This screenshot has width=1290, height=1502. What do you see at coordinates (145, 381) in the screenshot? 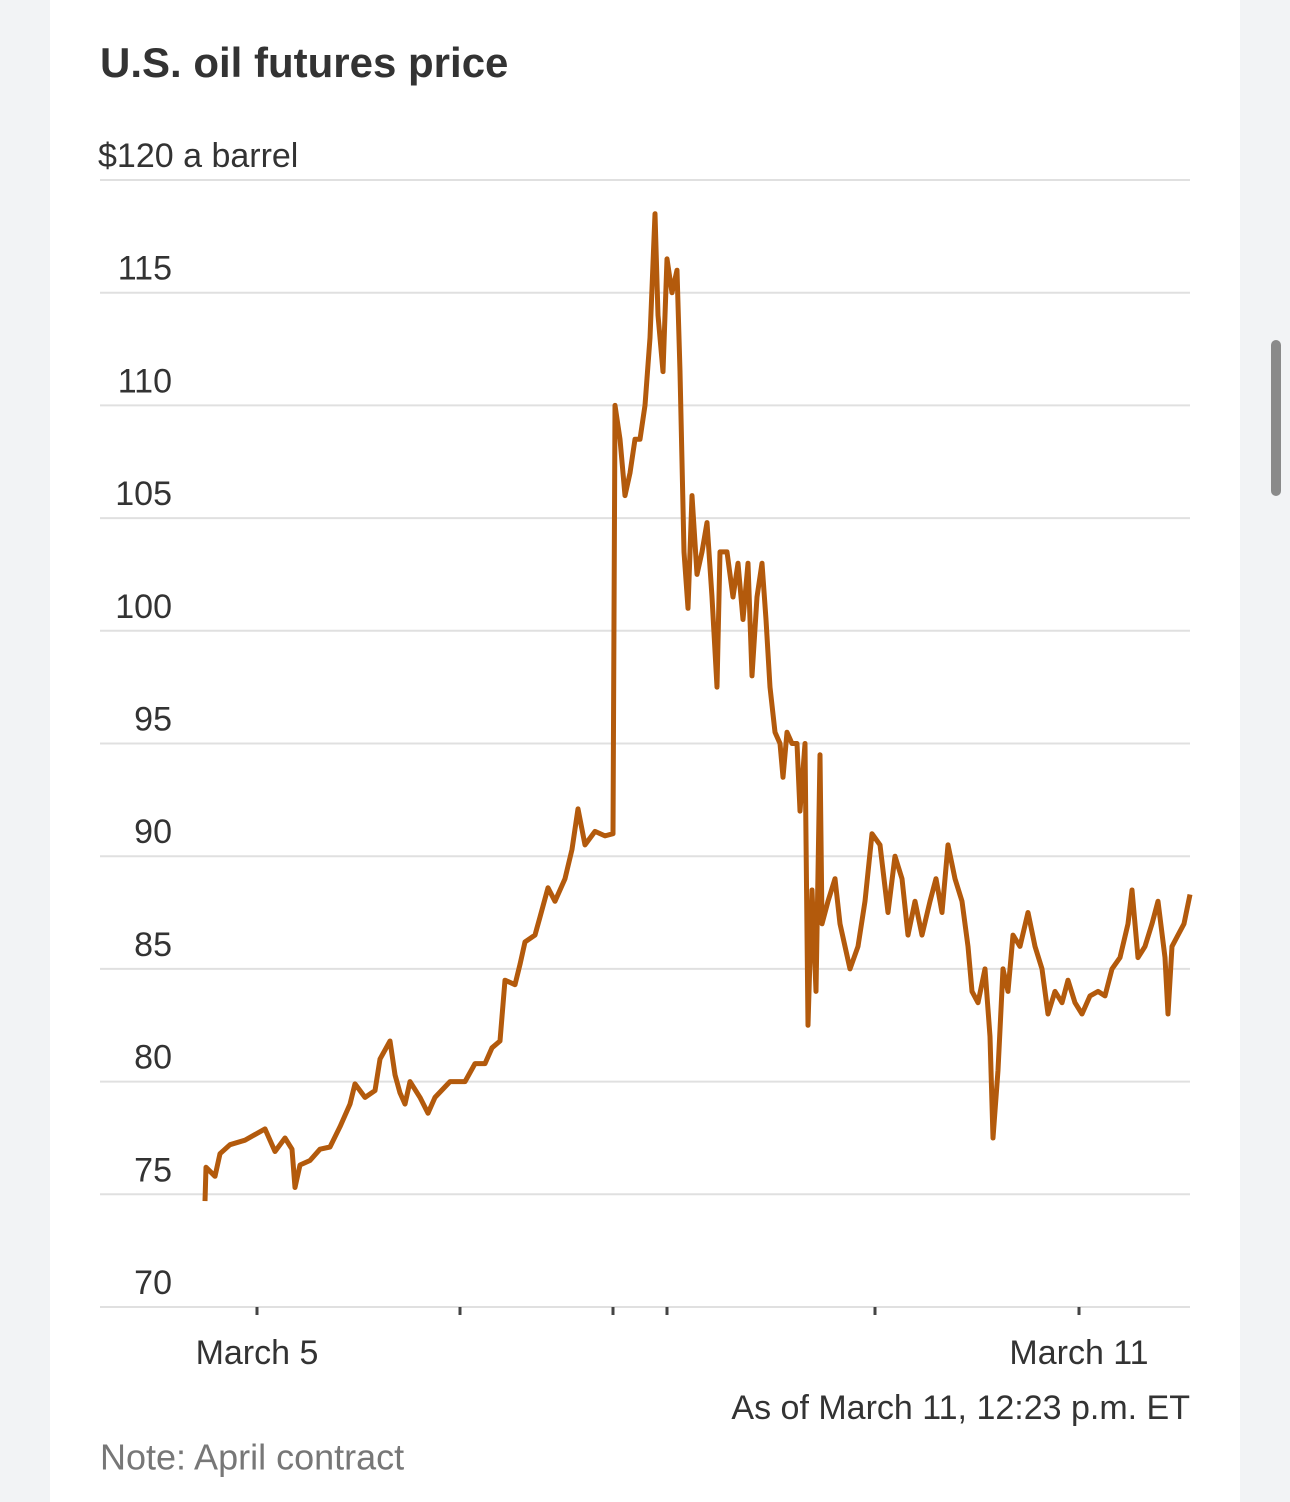
I see `y-tick-label: 110` at bounding box center [145, 381].